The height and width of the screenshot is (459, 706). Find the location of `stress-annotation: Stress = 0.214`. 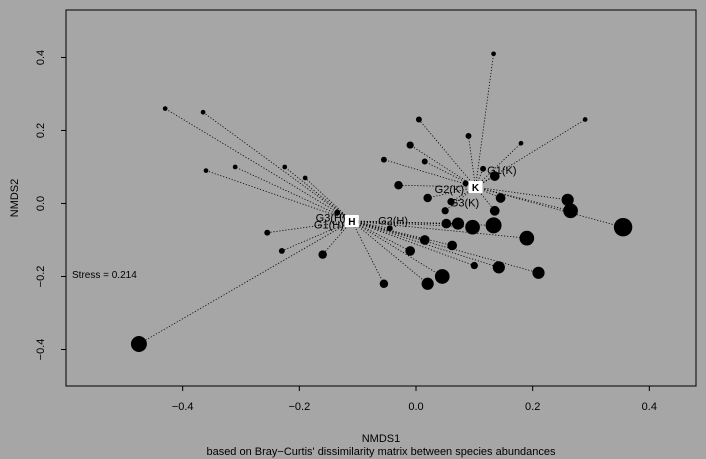

stress-annotation: Stress = 0.214 is located at coordinates (104, 275).